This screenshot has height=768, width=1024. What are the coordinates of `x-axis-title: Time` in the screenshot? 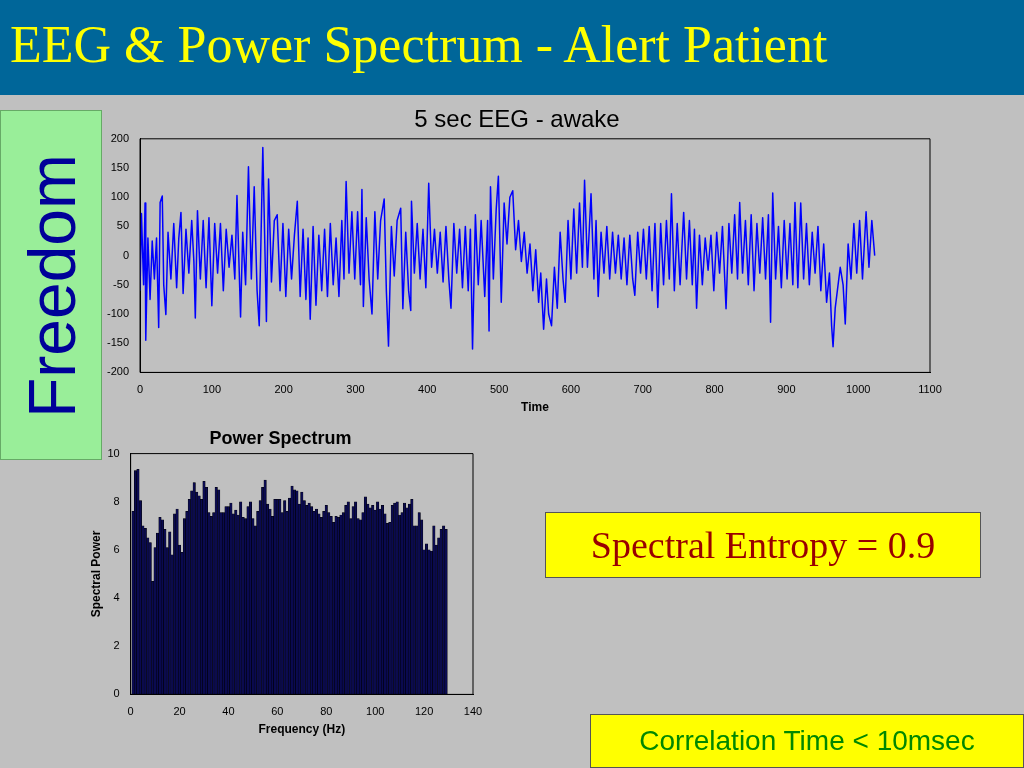 It's located at (535, 407).